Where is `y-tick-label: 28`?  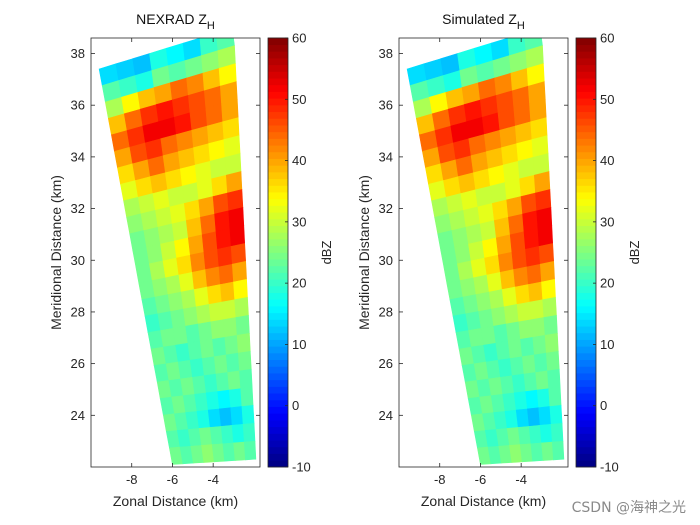
y-tick-label: 28 is located at coordinates (386, 311).